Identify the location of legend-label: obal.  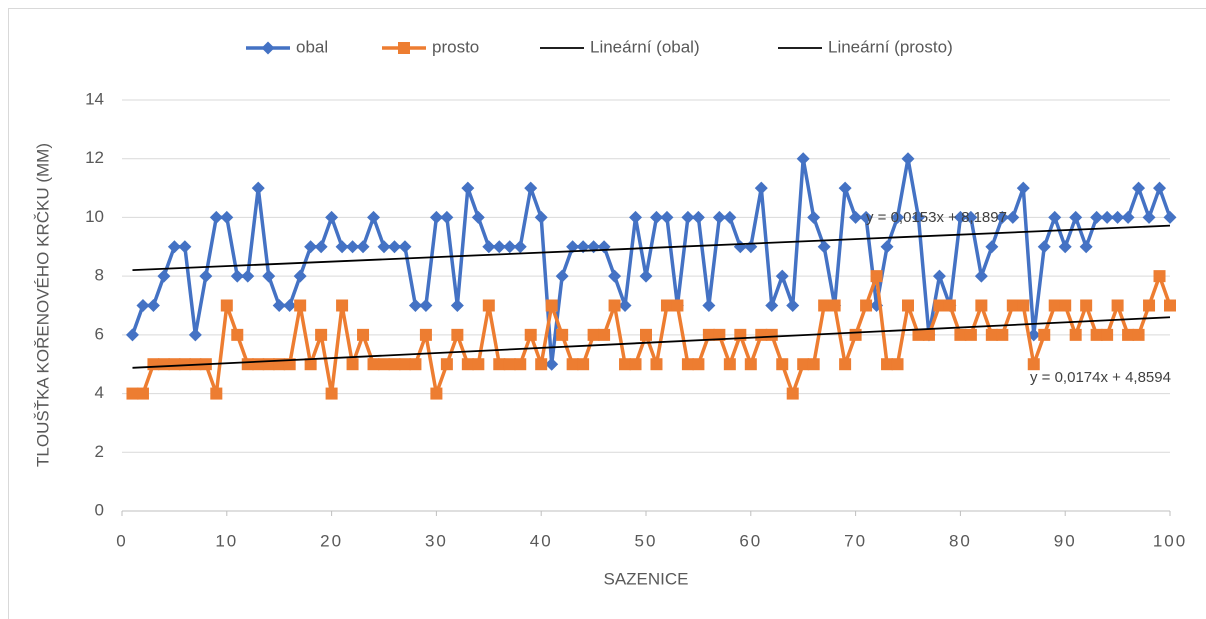
(312, 46).